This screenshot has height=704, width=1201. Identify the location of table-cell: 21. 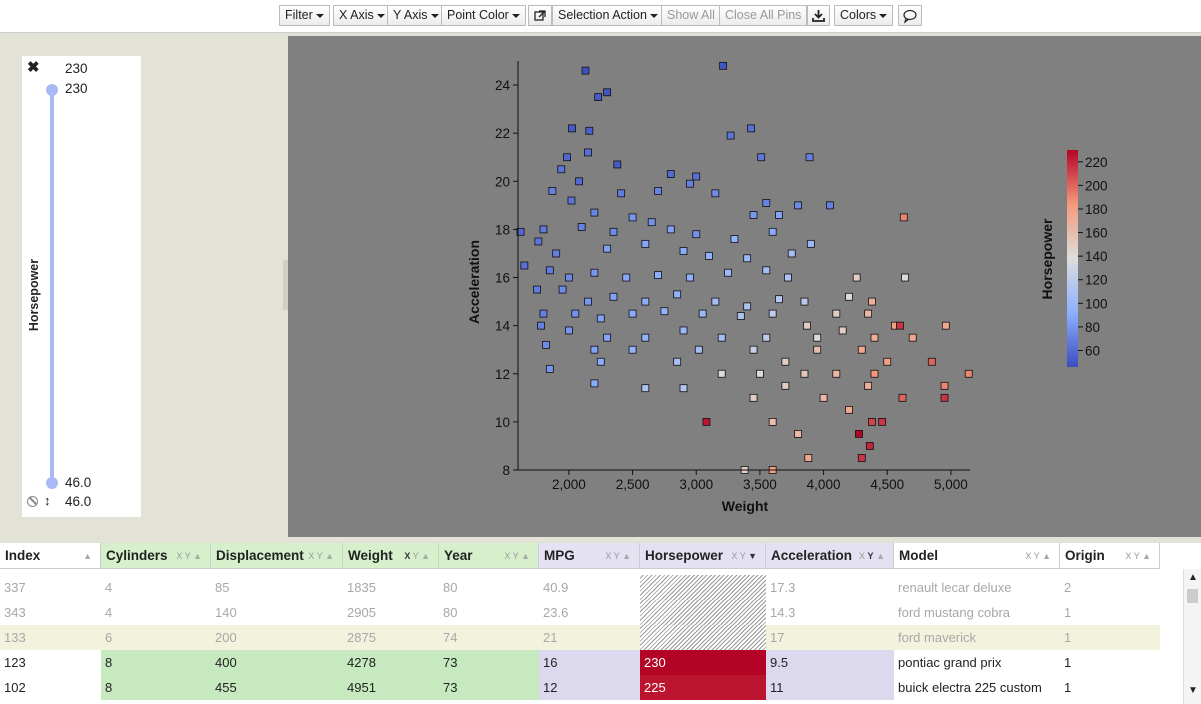
(550, 637).